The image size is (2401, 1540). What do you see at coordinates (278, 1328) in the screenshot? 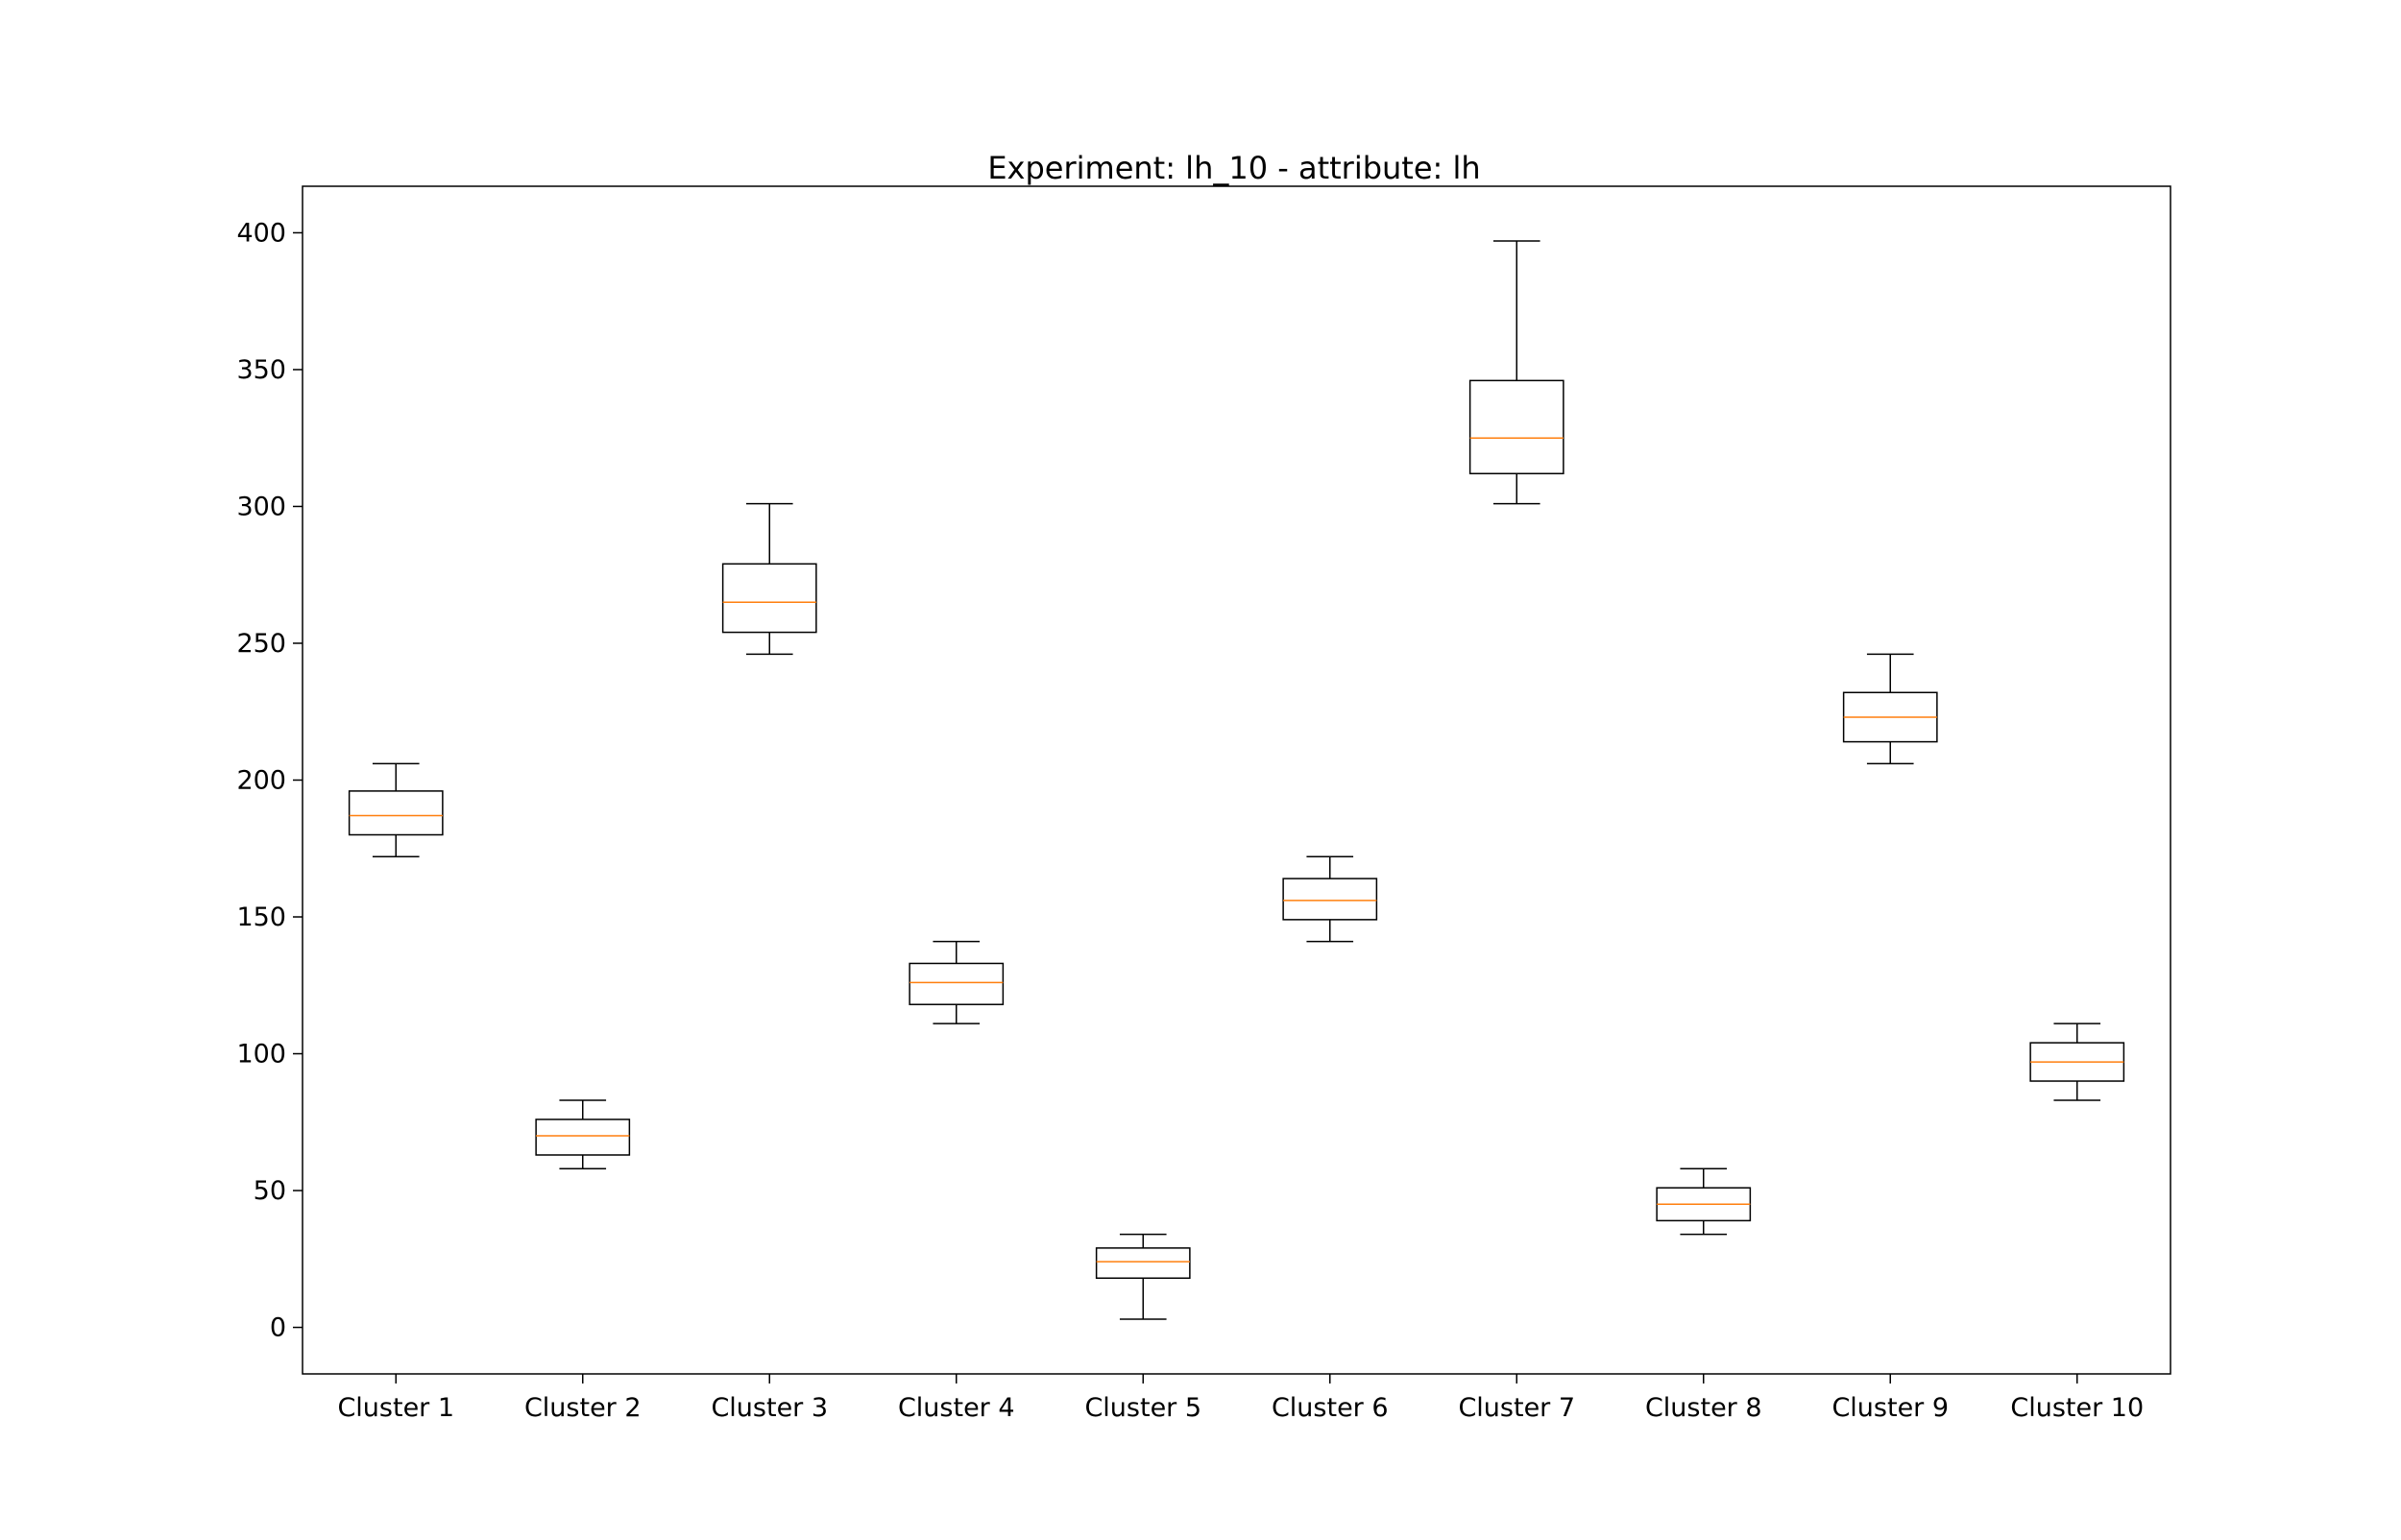
I see `y-tick-label: 0` at bounding box center [278, 1328].